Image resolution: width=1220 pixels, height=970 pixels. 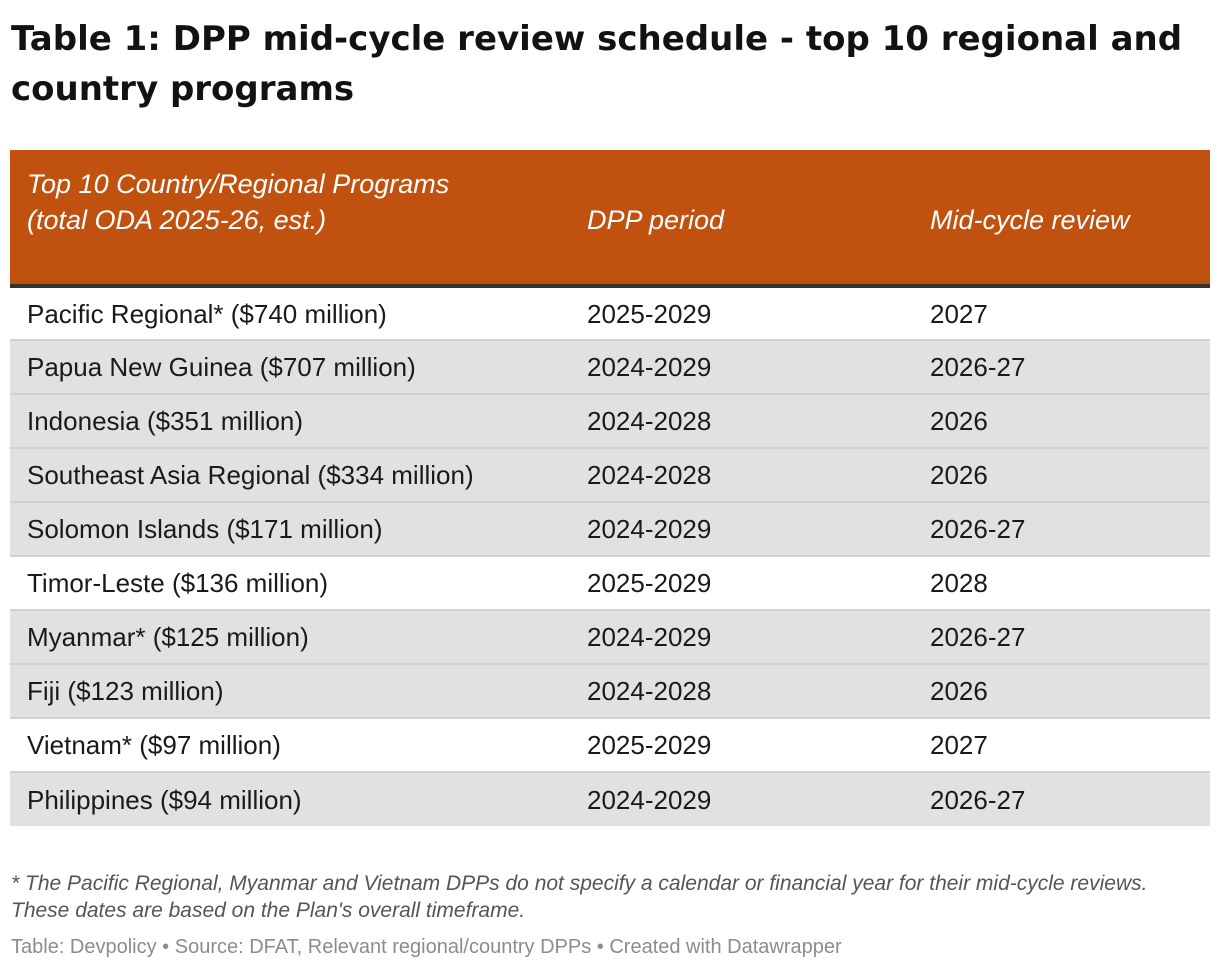 I want to click on column-header-mid-cycle-review: Mid-cycle review, so click(x=1061, y=219).